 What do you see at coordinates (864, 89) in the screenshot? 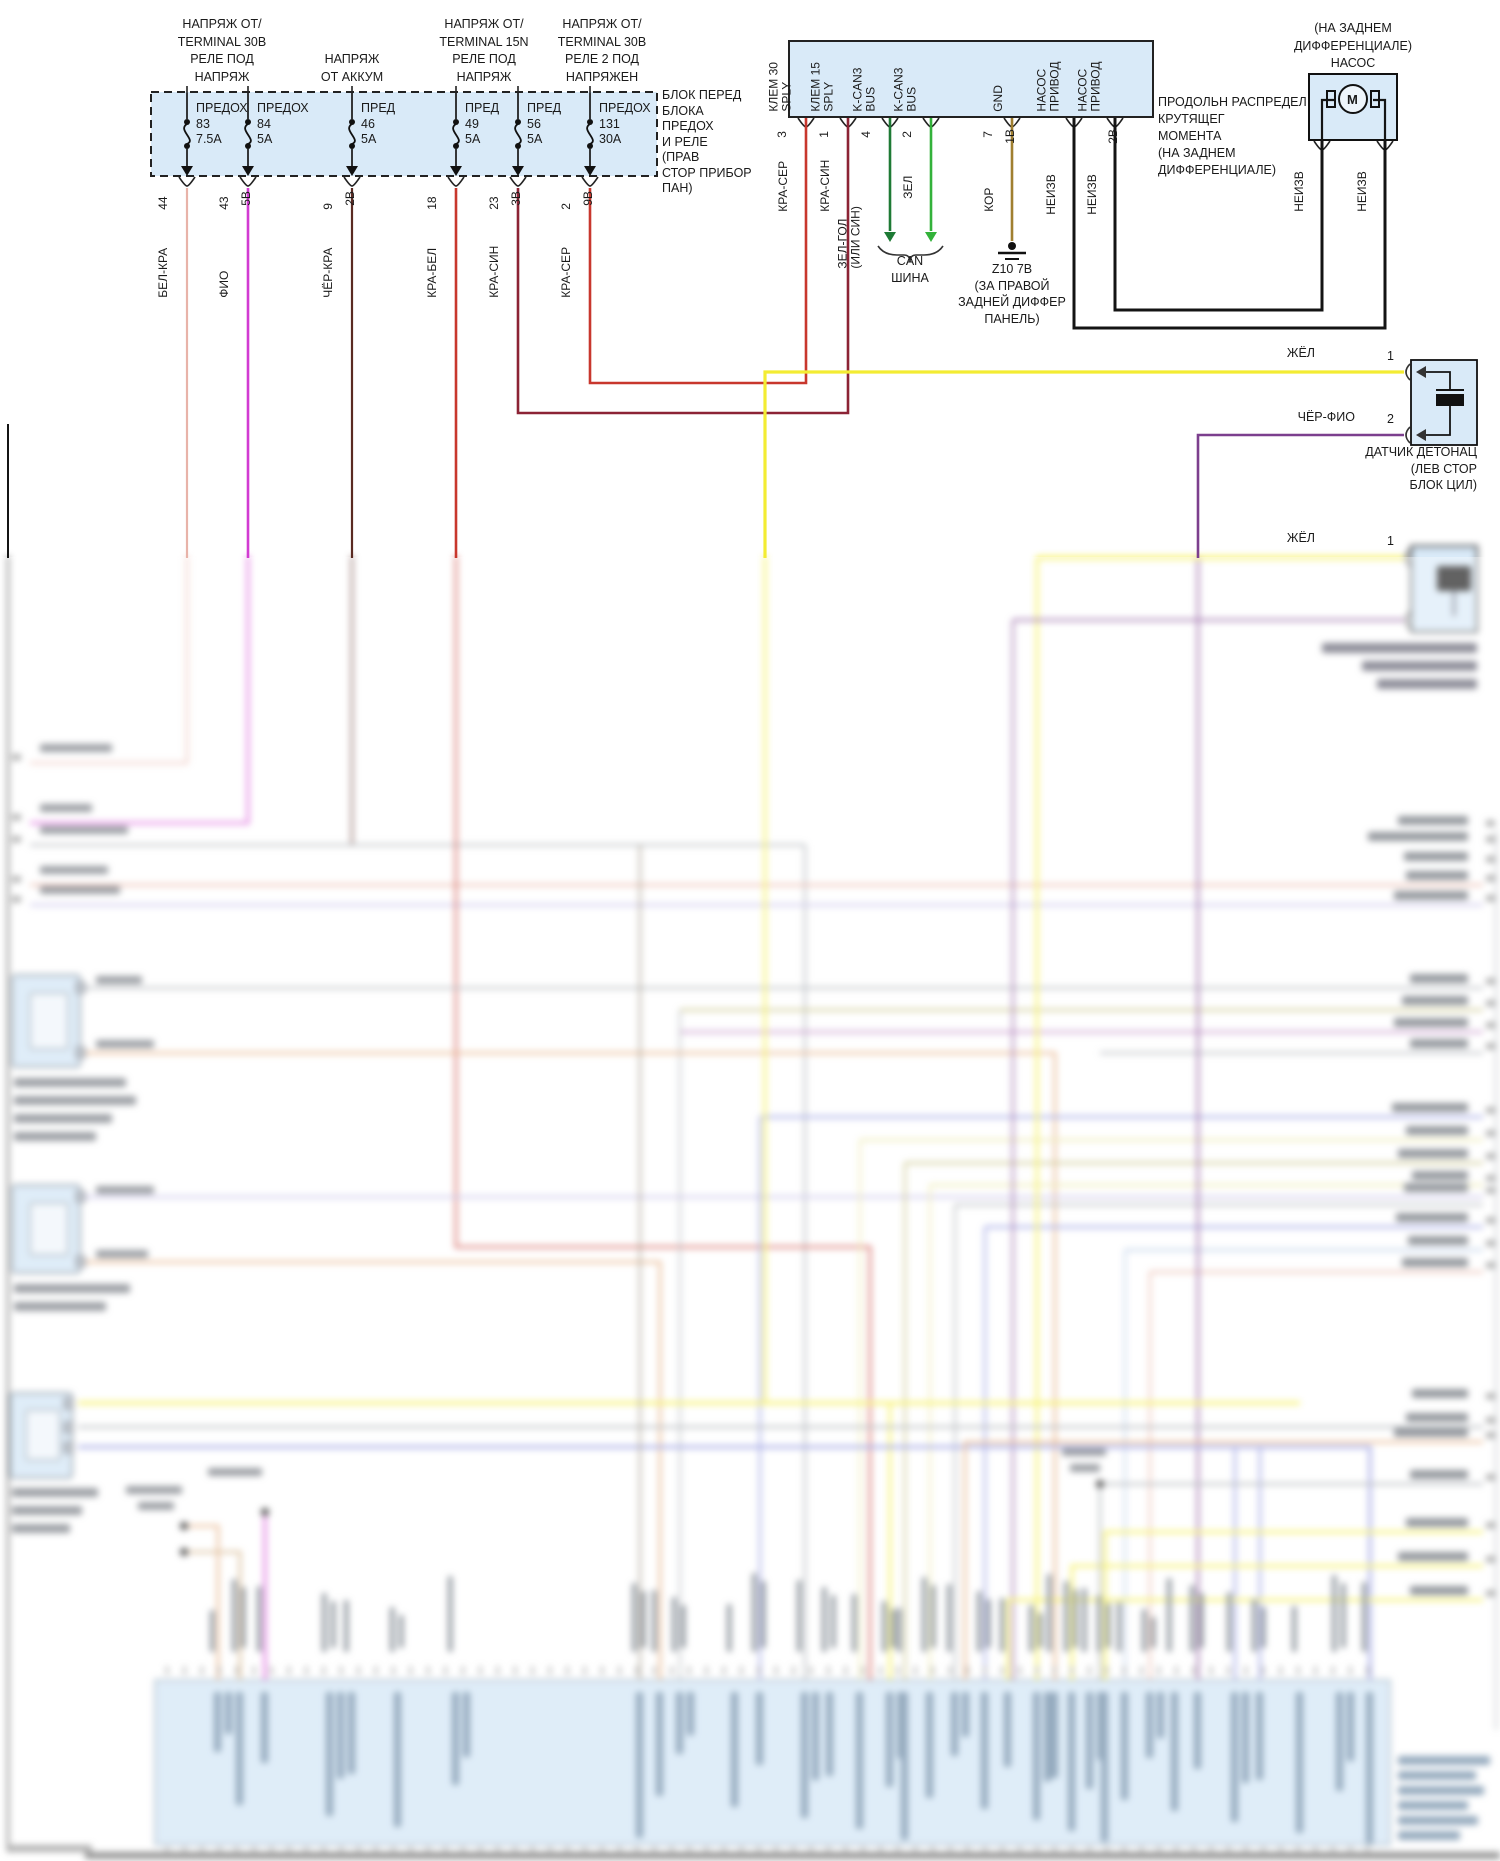
I see `module-pin-label-kcan3-a: K-CAN3 BUS` at bounding box center [864, 89].